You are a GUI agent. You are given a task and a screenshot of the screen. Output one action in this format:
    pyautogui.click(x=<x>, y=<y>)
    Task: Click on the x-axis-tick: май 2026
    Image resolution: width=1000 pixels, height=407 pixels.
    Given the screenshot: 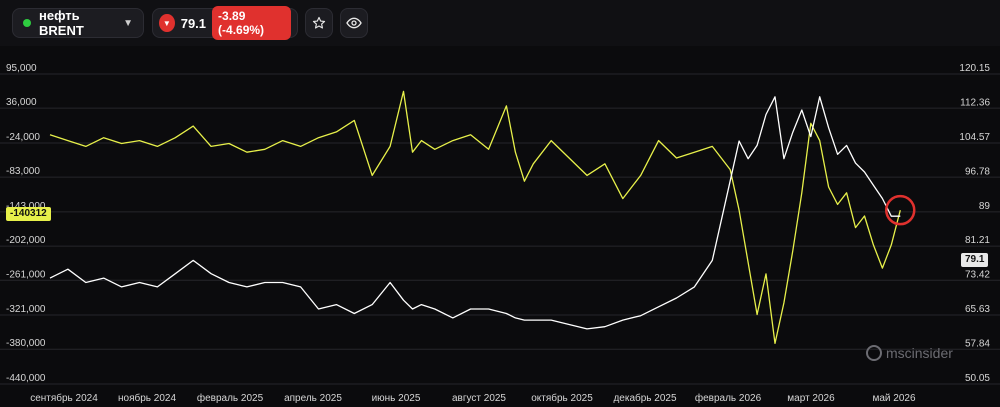 What is the action you would take?
    pyautogui.click(x=893, y=398)
    